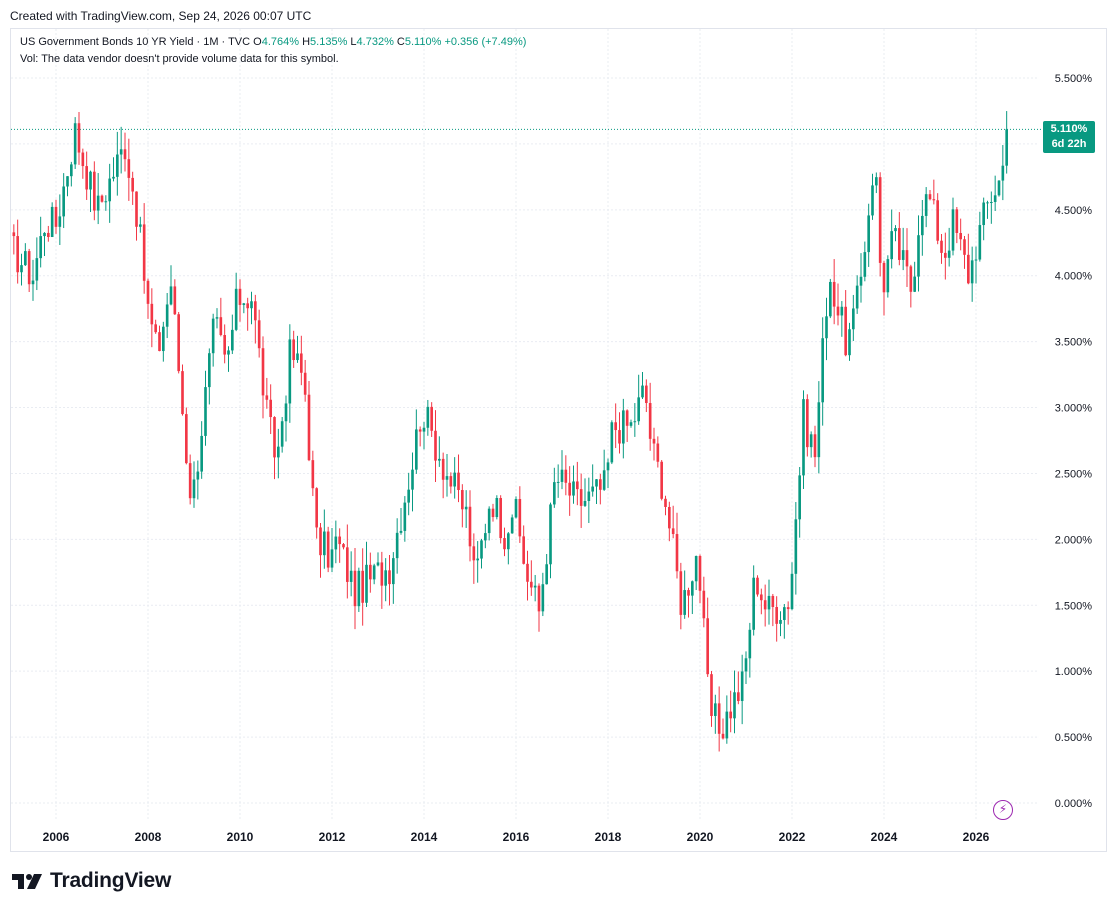 The image size is (1115, 911). I want to click on x-tick-label: 2026, so click(976, 837).